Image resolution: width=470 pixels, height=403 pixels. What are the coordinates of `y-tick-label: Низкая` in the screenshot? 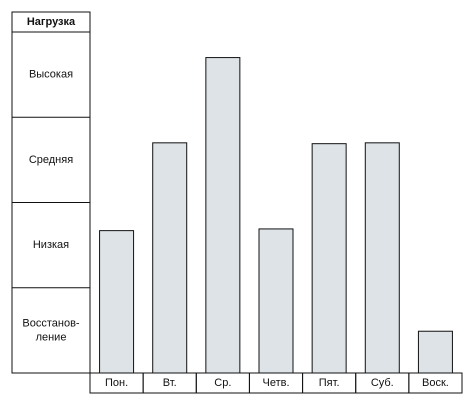 It's located at (51, 245).